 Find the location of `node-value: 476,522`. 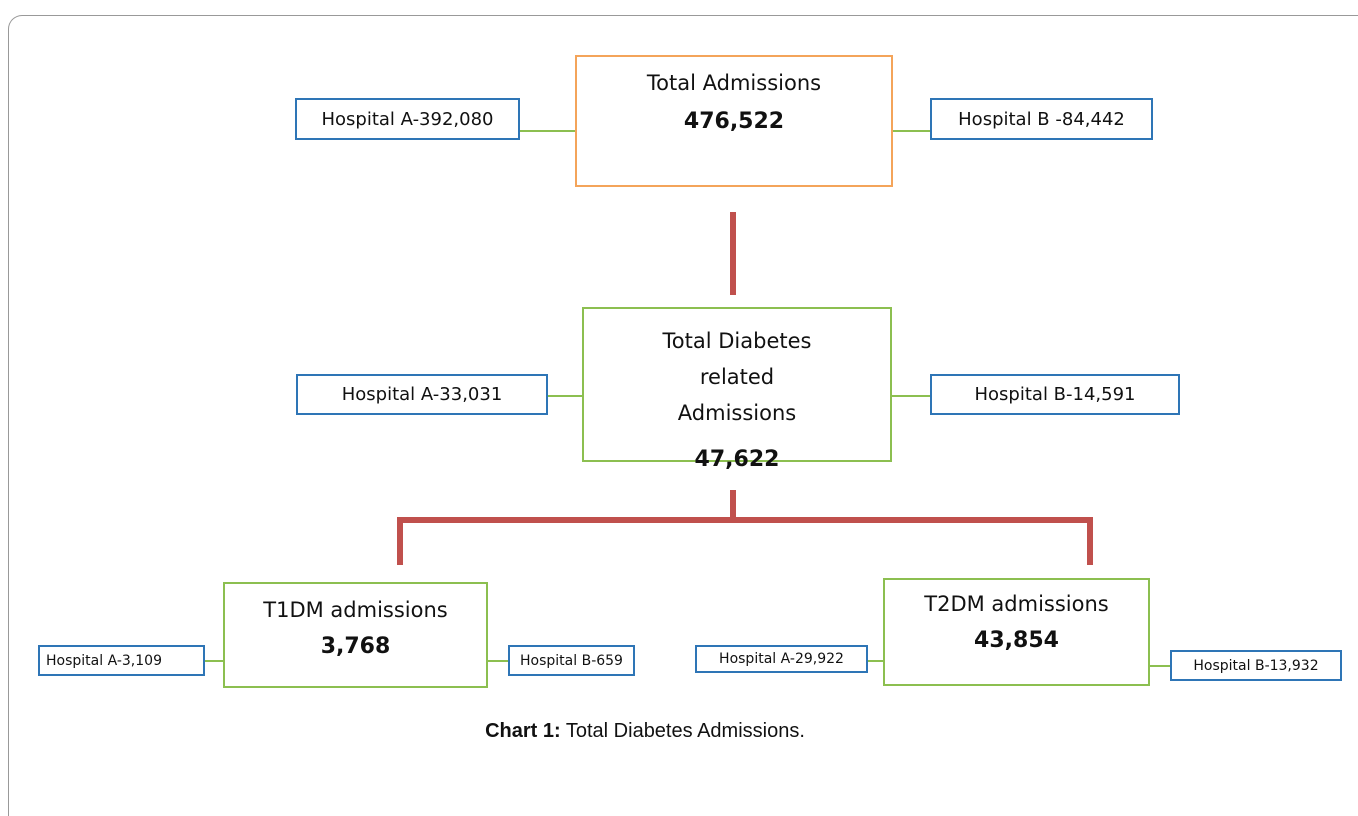

node-value: 476,522 is located at coordinates (734, 121).